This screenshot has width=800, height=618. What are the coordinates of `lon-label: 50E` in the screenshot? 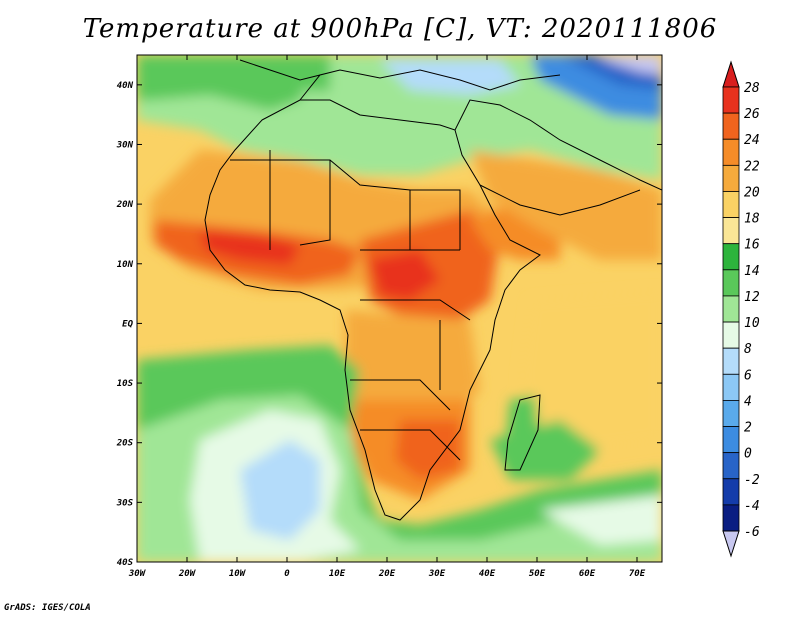 It's located at (537, 574).